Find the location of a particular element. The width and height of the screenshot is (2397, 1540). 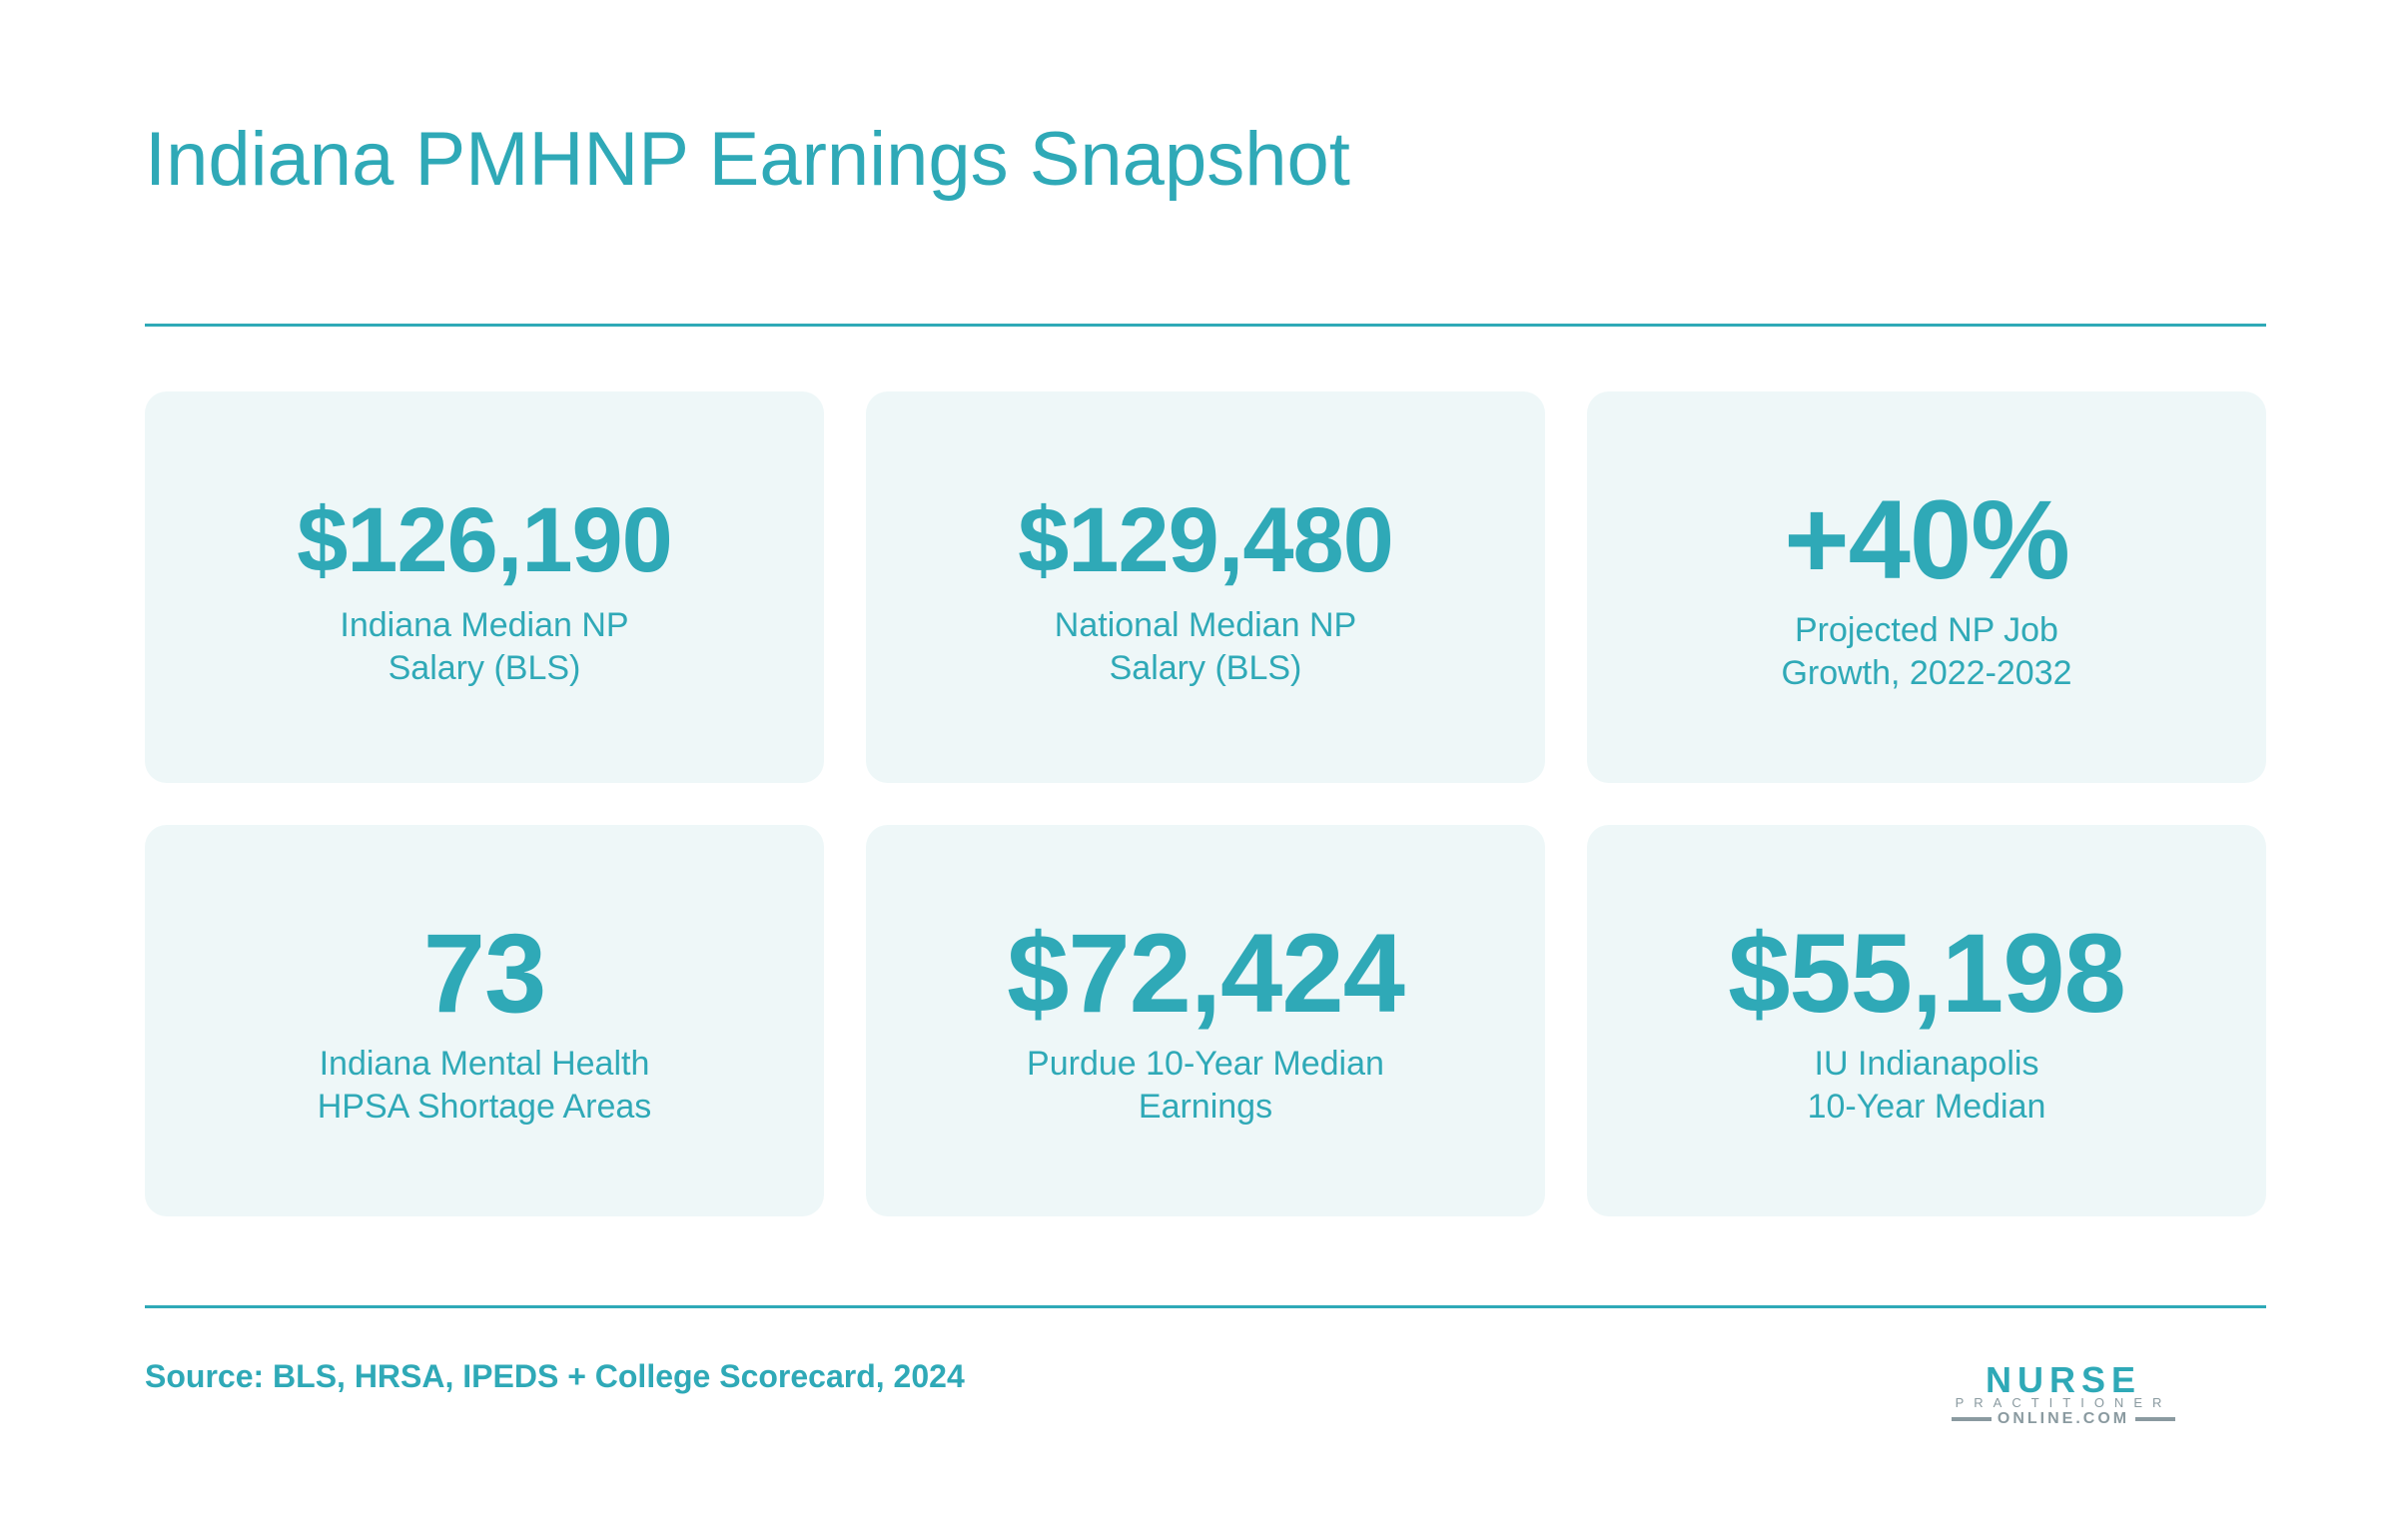

stat-card-job-growth: +40% Projected NP Job Growth, 2022-2032 is located at coordinates (1926, 587).